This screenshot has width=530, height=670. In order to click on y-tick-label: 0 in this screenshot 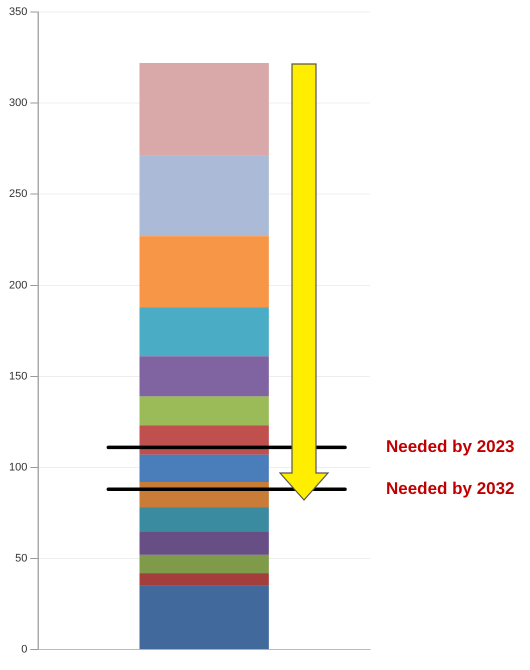, I will do `click(24, 650)`.